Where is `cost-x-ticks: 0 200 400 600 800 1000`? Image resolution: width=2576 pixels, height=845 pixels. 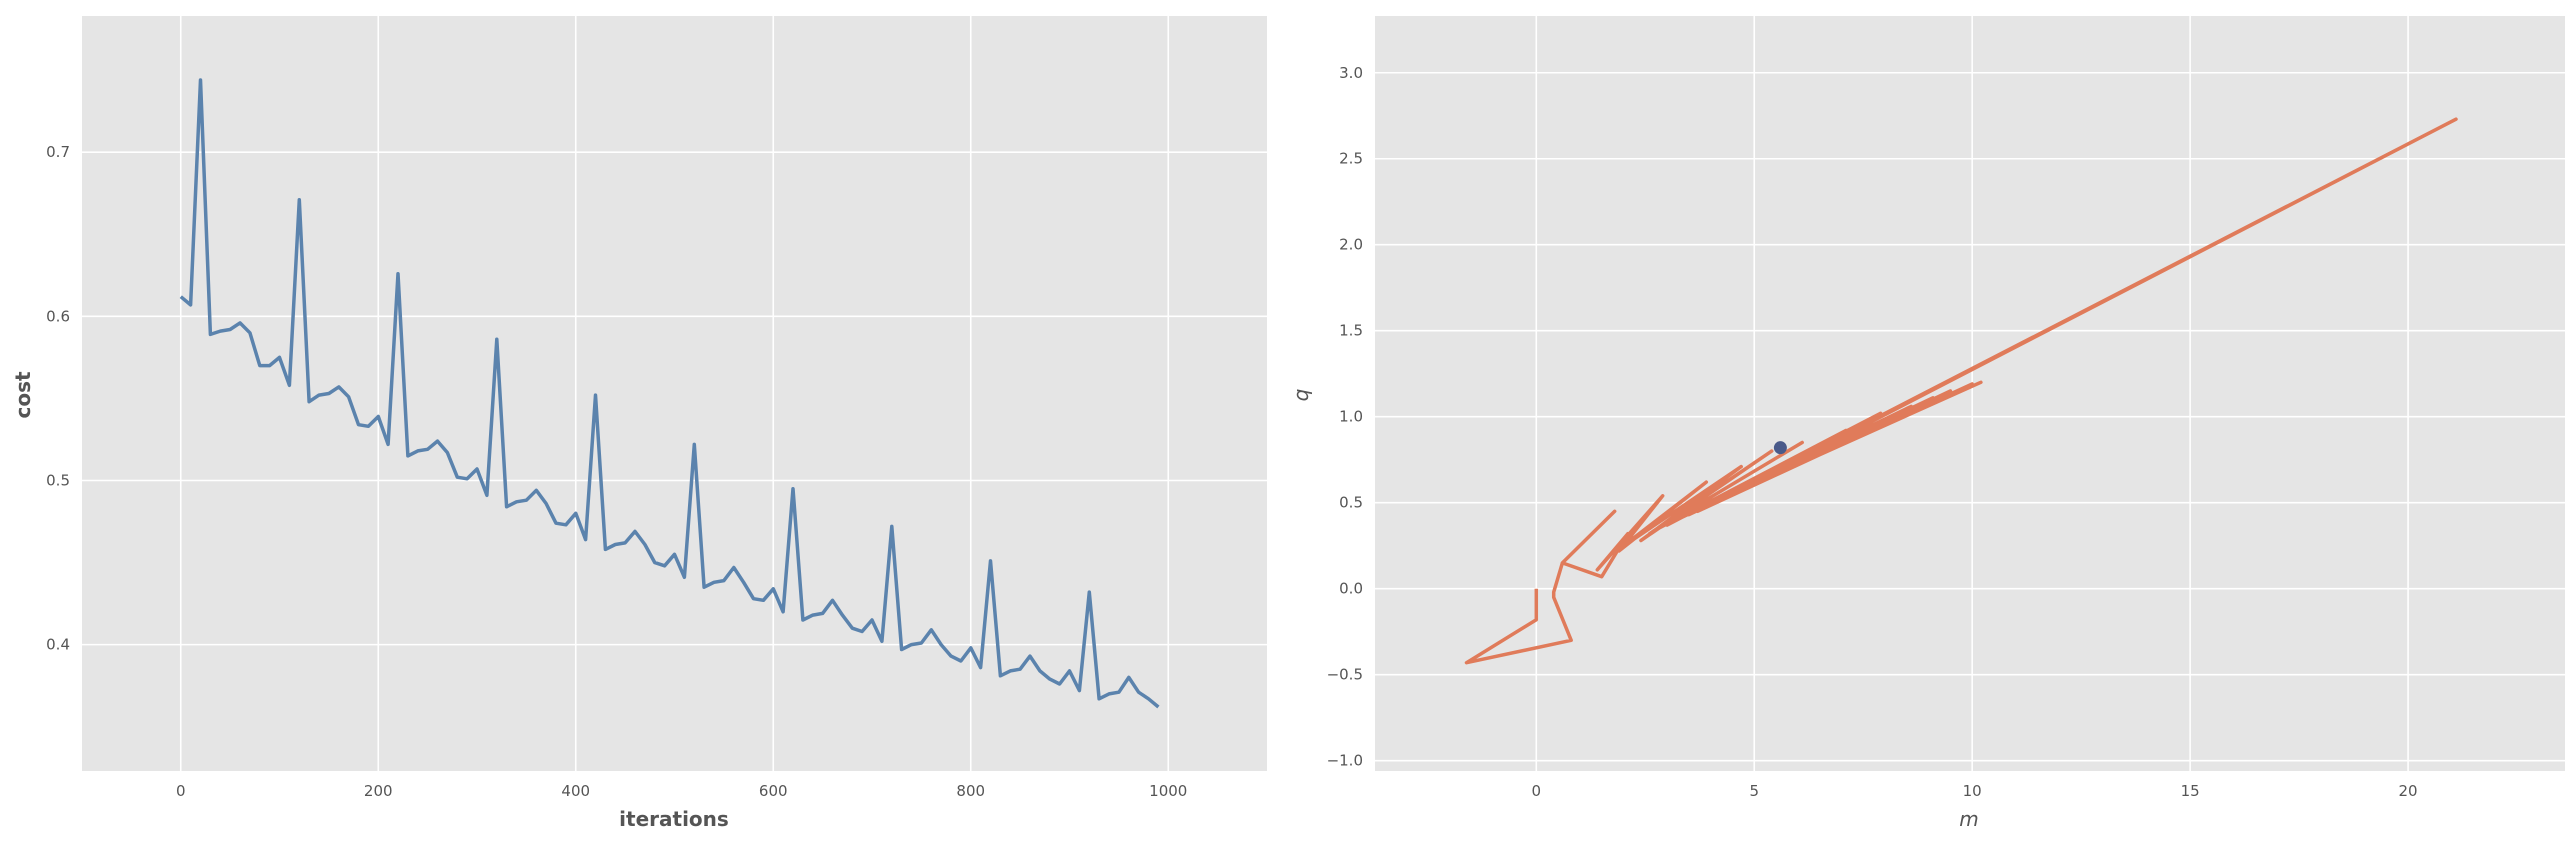 cost-x-ticks: 0 200 400 600 800 1000 is located at coordinates (681, 791).